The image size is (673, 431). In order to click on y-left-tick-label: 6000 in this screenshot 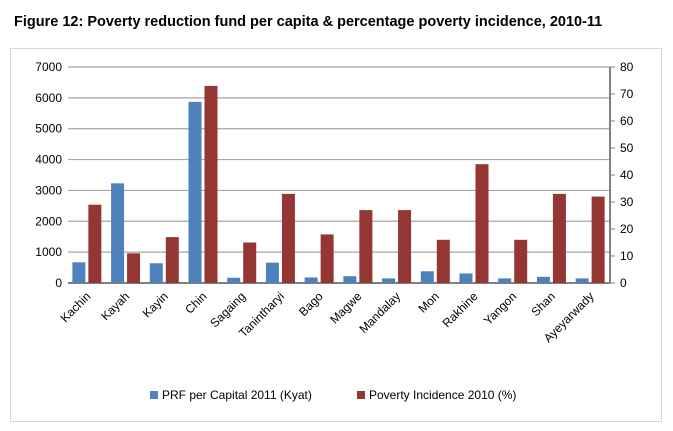, I will do `click(48, 98)`.